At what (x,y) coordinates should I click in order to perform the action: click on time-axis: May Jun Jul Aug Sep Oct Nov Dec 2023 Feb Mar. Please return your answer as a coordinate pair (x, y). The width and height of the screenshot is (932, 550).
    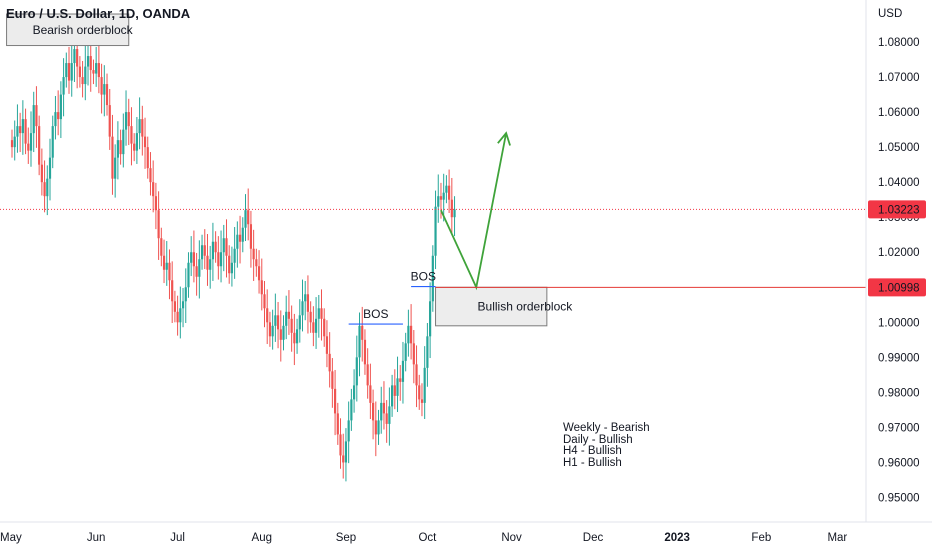
    Looking at the image, I should click on (466, 532).